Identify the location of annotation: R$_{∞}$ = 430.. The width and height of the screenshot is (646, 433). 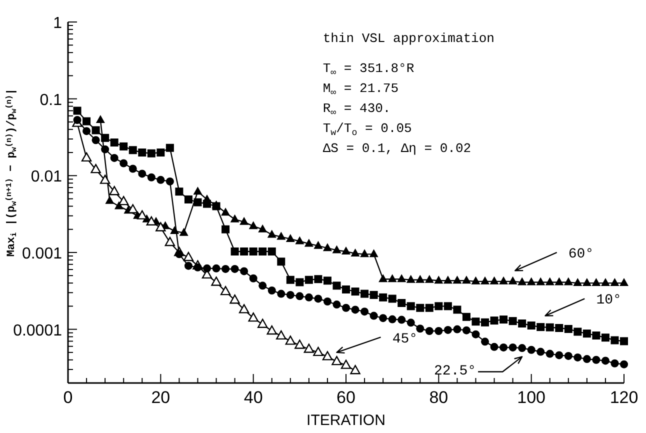
(356, 109).